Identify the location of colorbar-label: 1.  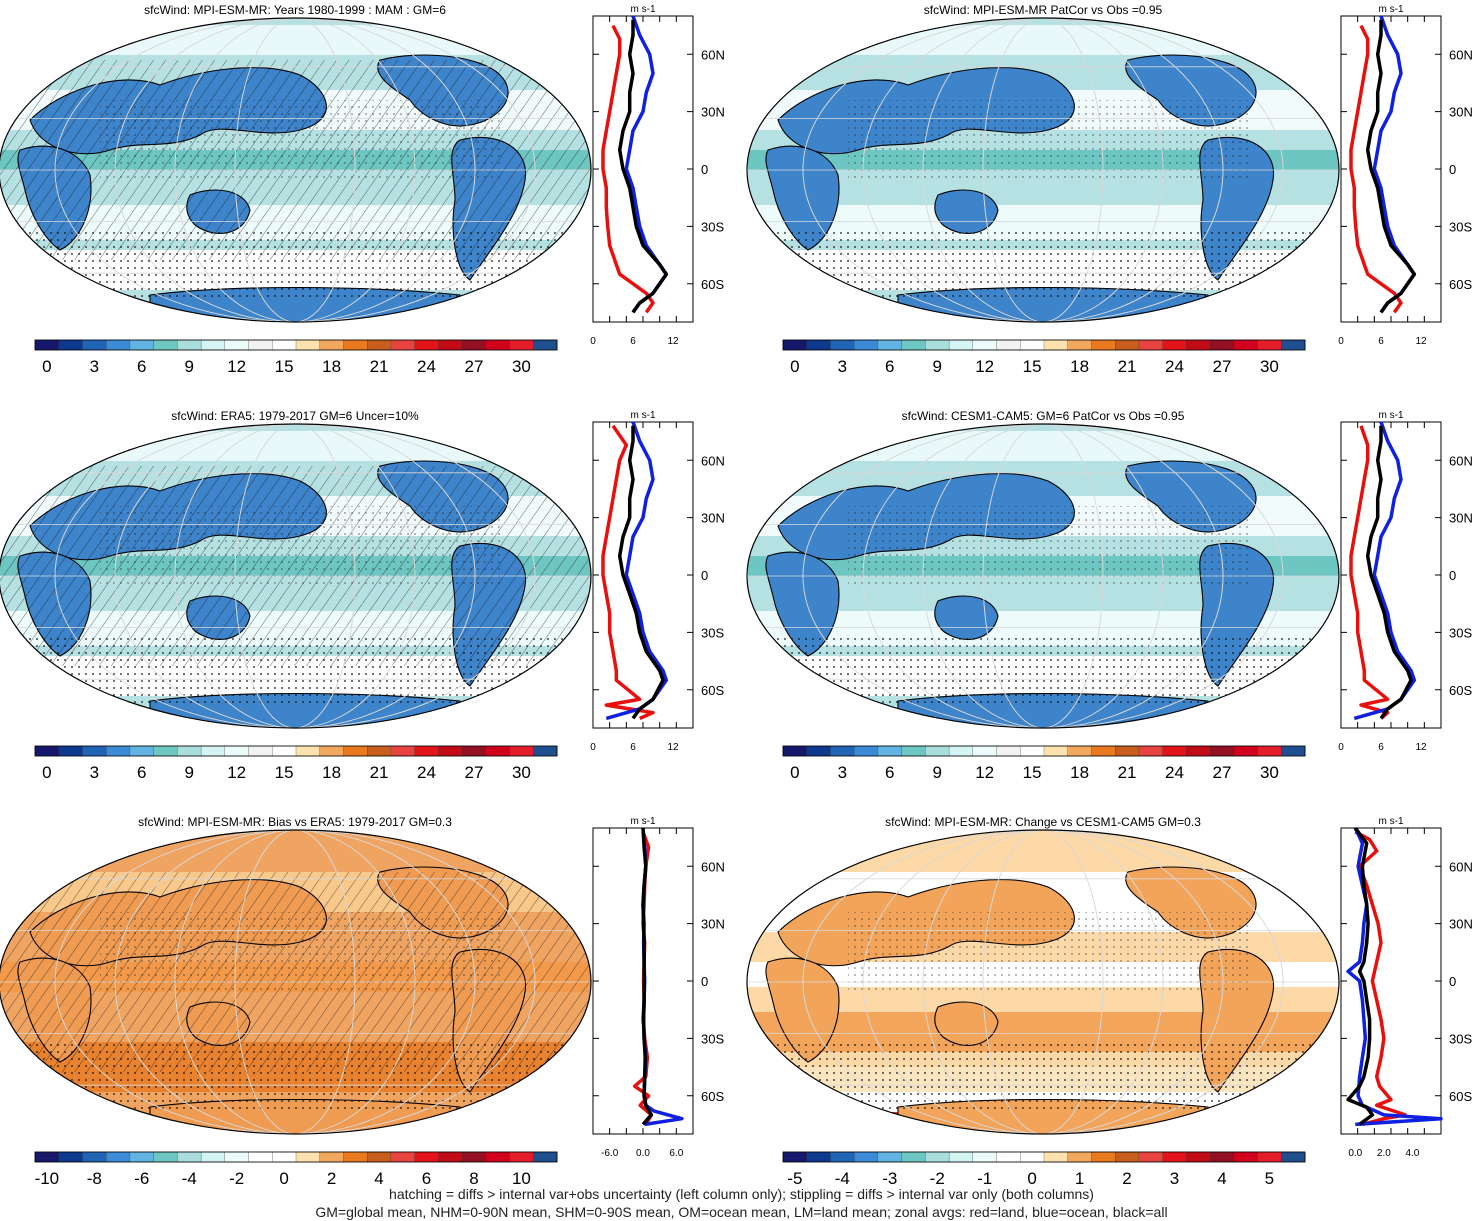
(1079, 1178).